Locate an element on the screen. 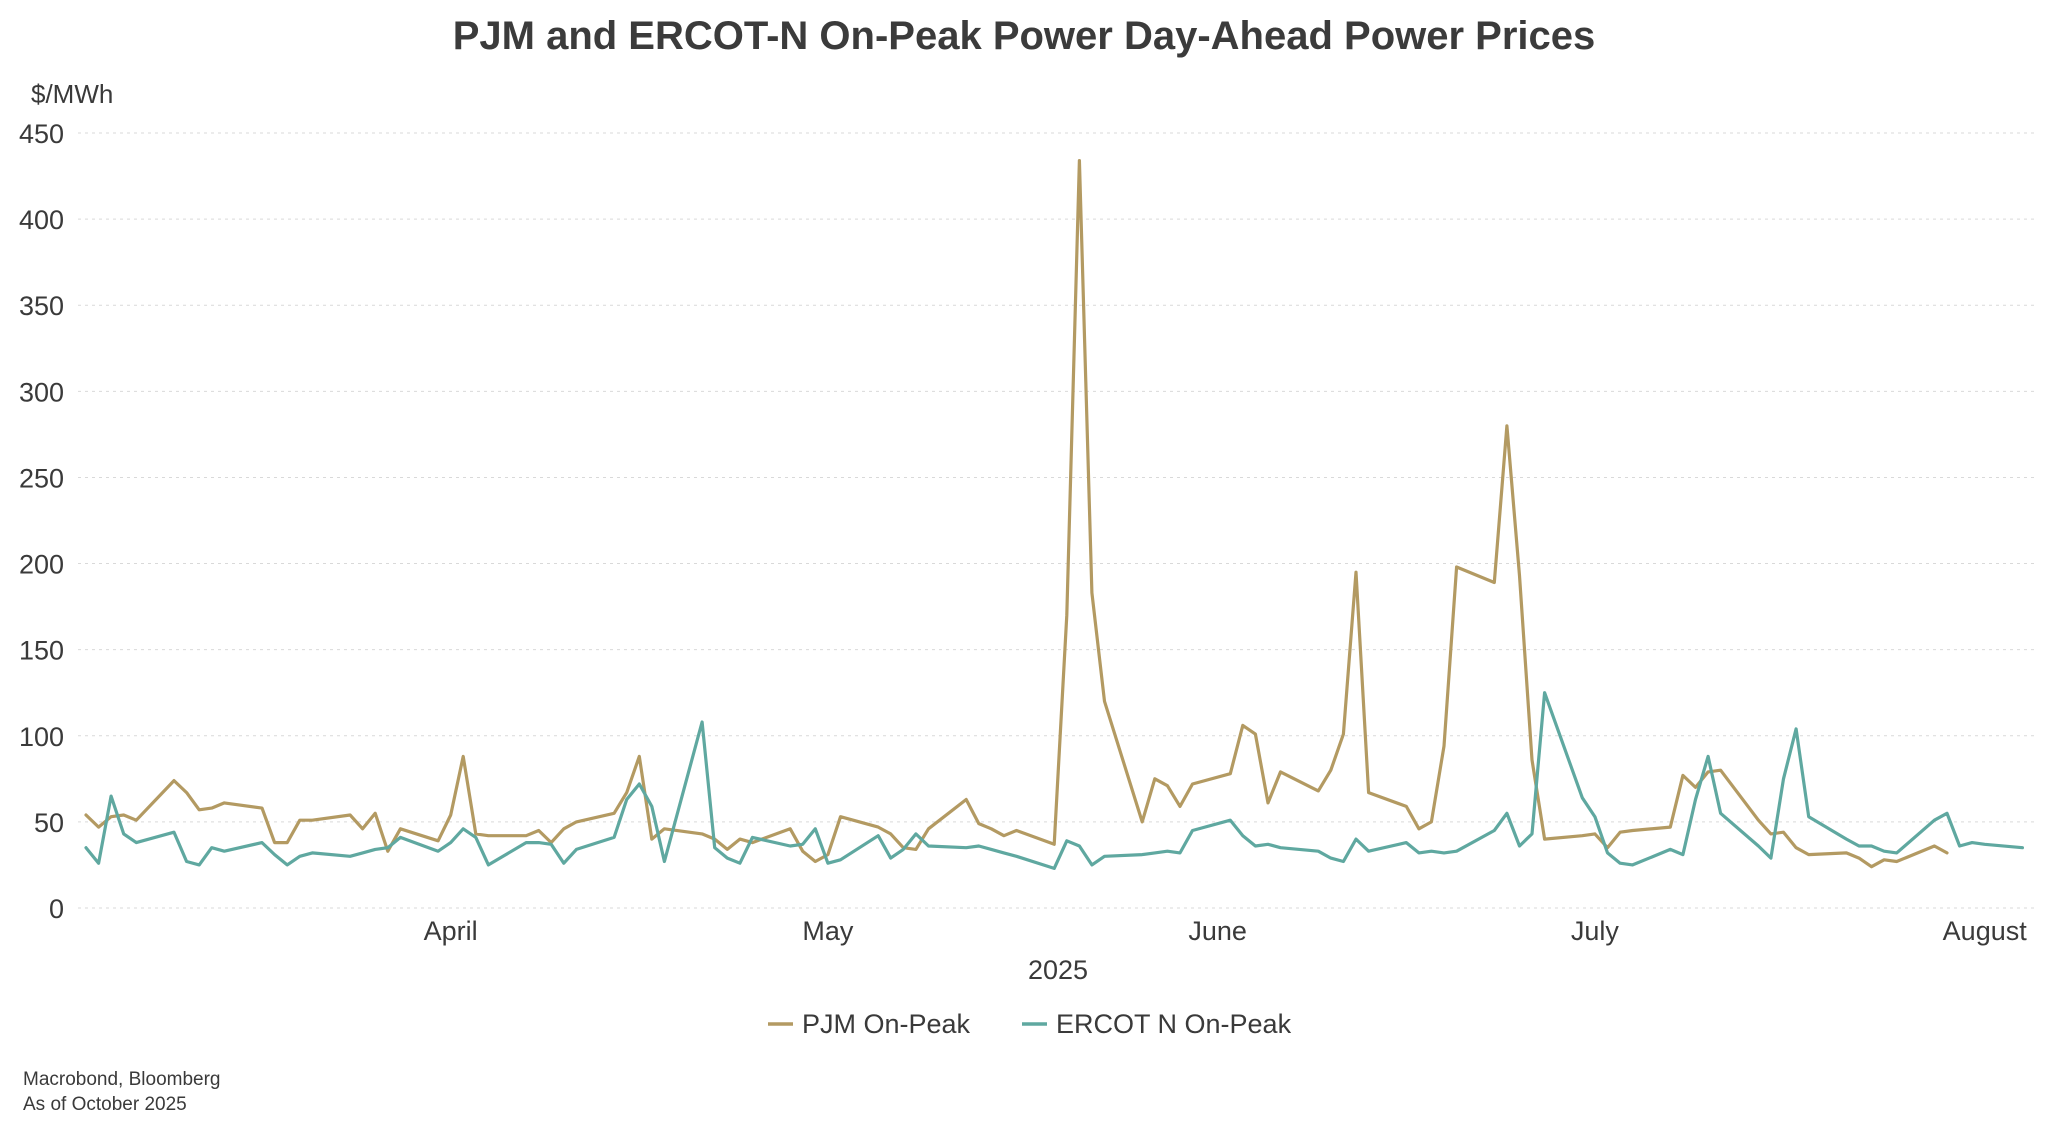 The image size is (2048, 1126). y-tick-label: 450 is located at coordinates (41, 134).